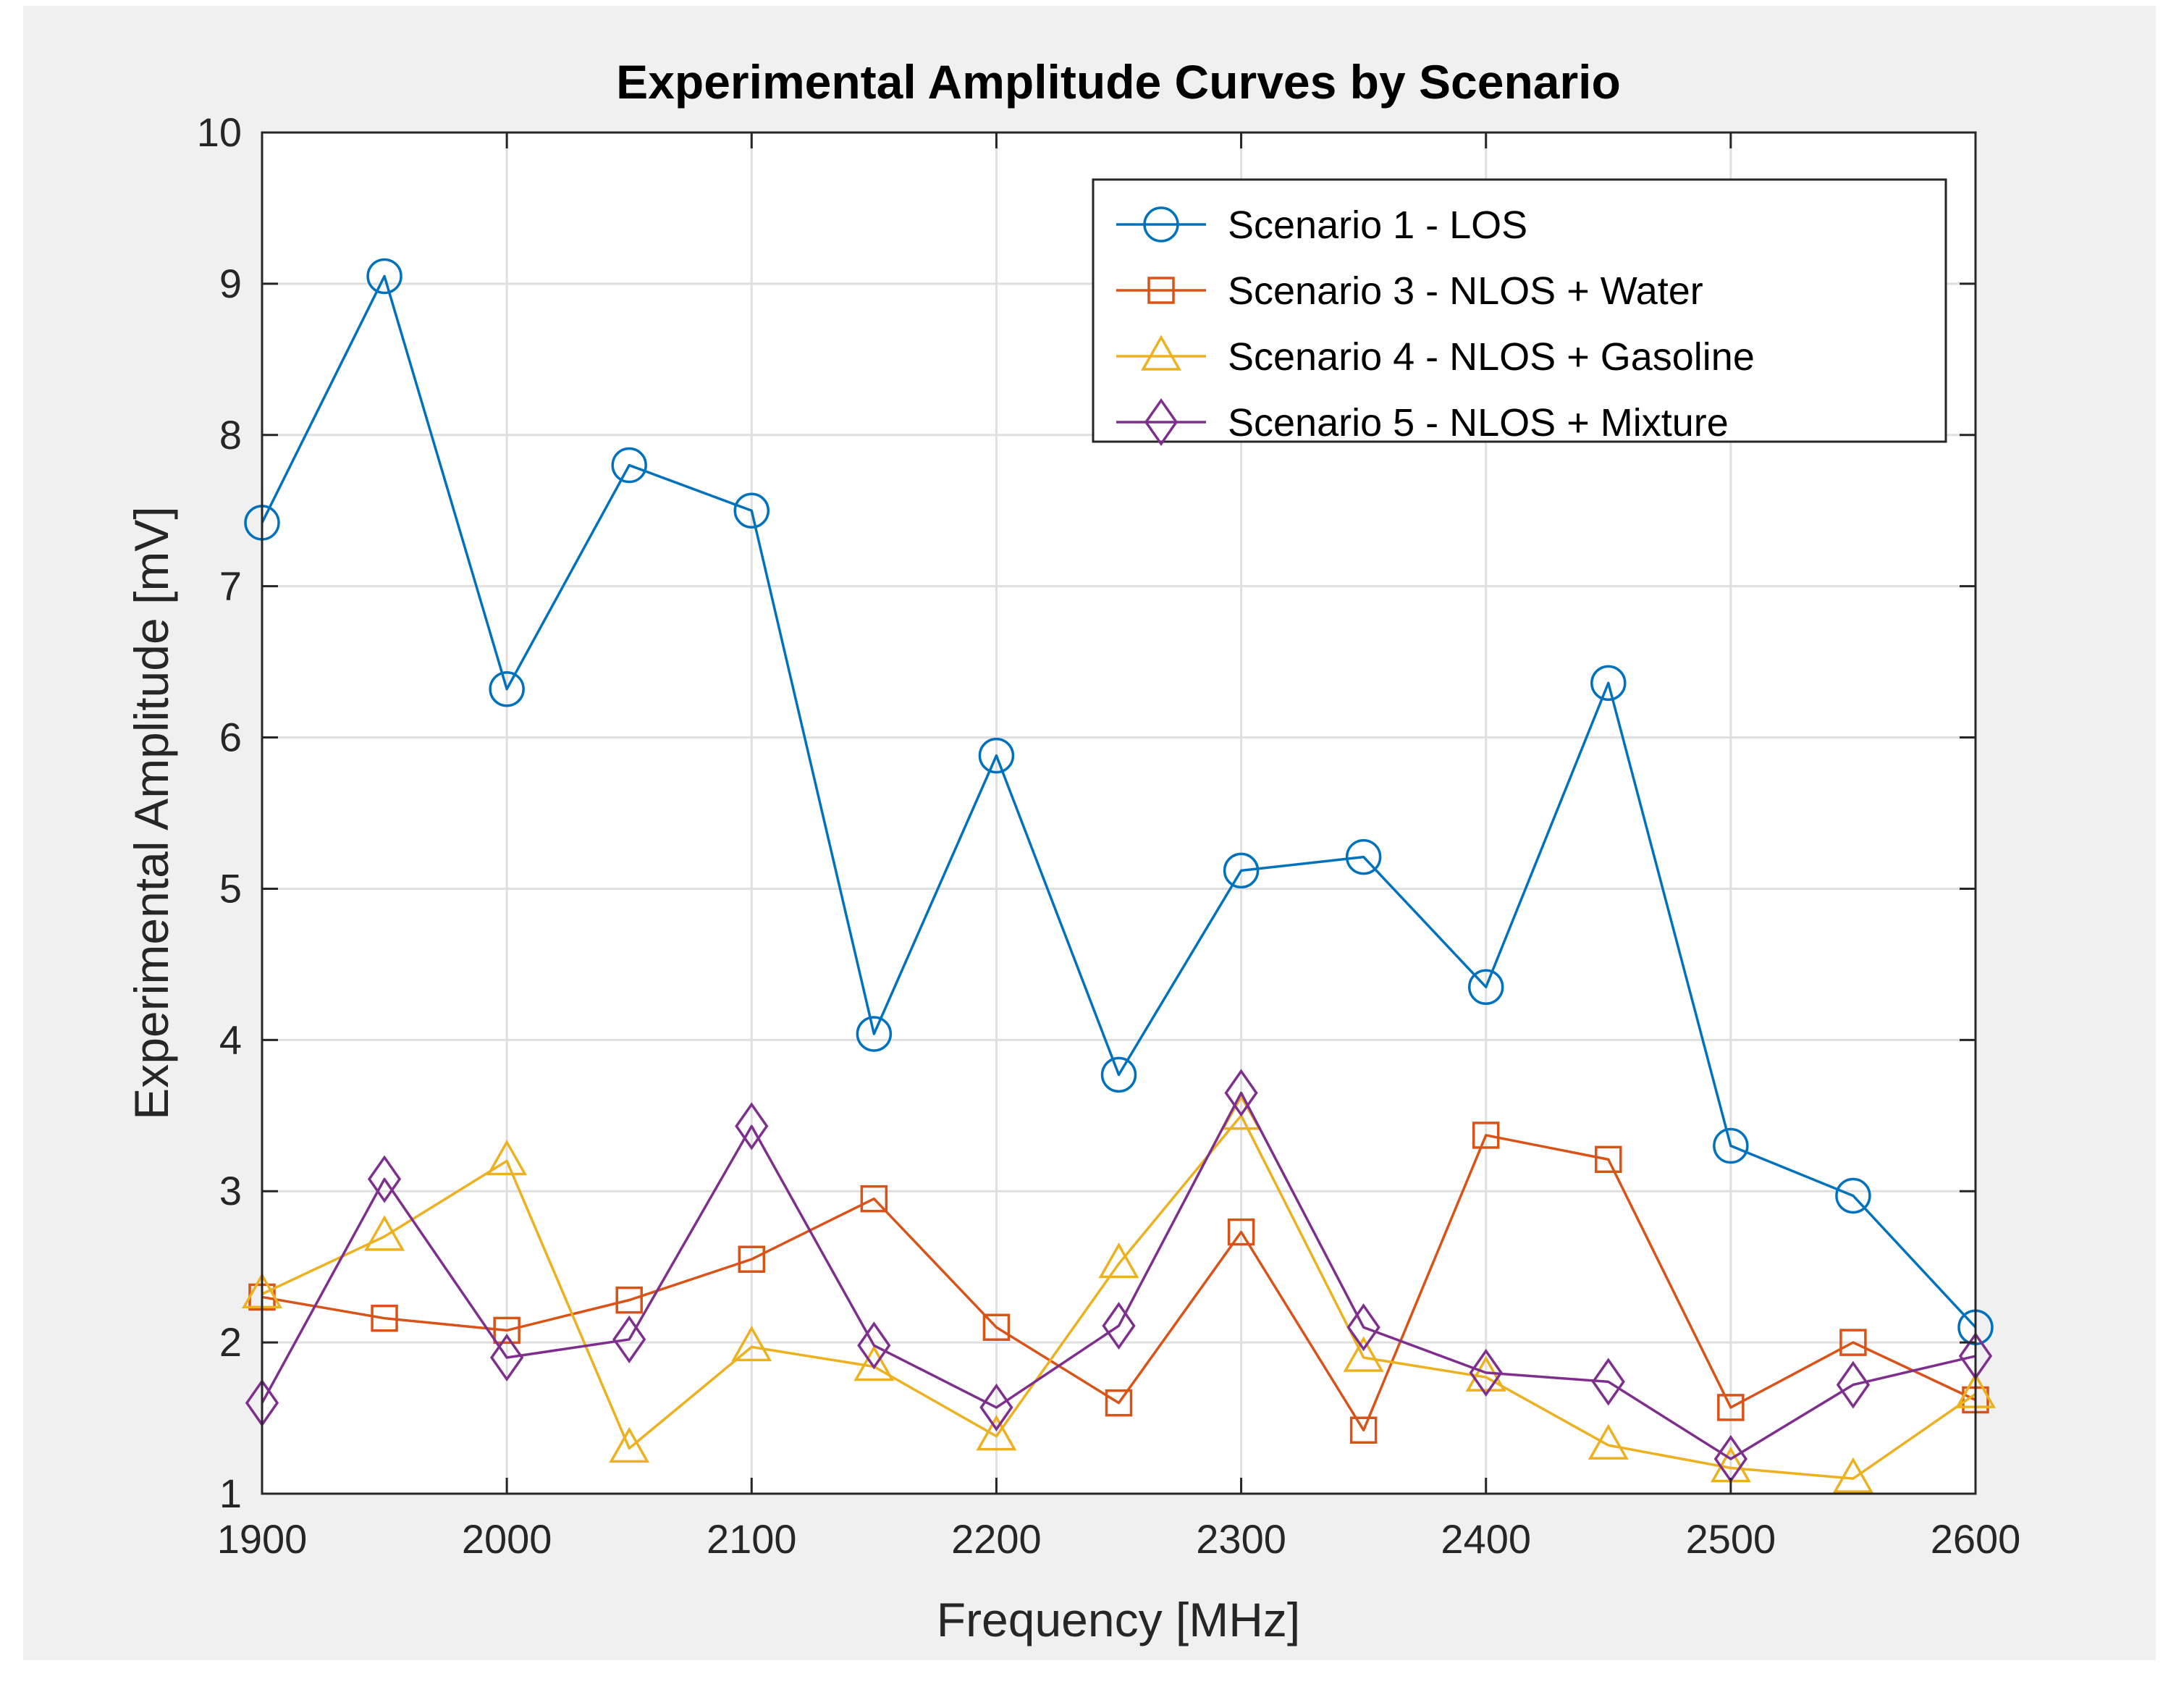 Image resolution: width=2184 pixels, height=1687 pixels. I want to click on y-tick-label: 3, so click(230, 1190).